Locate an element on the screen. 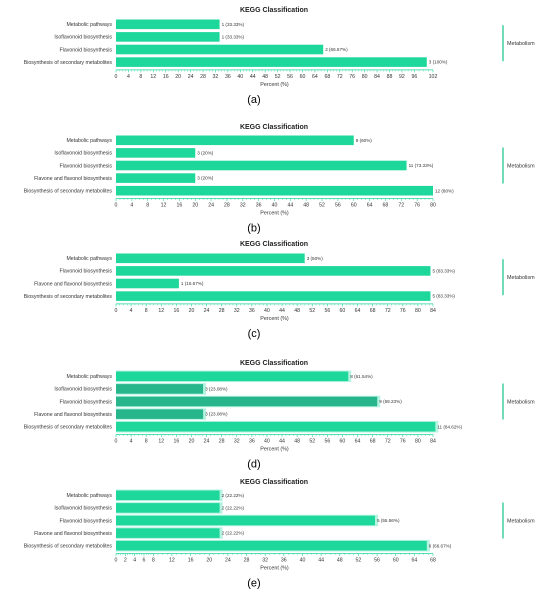 The width and height of the screenshot is (550, 598). x-tick-label: 92 is located at coordinates (402, 77).